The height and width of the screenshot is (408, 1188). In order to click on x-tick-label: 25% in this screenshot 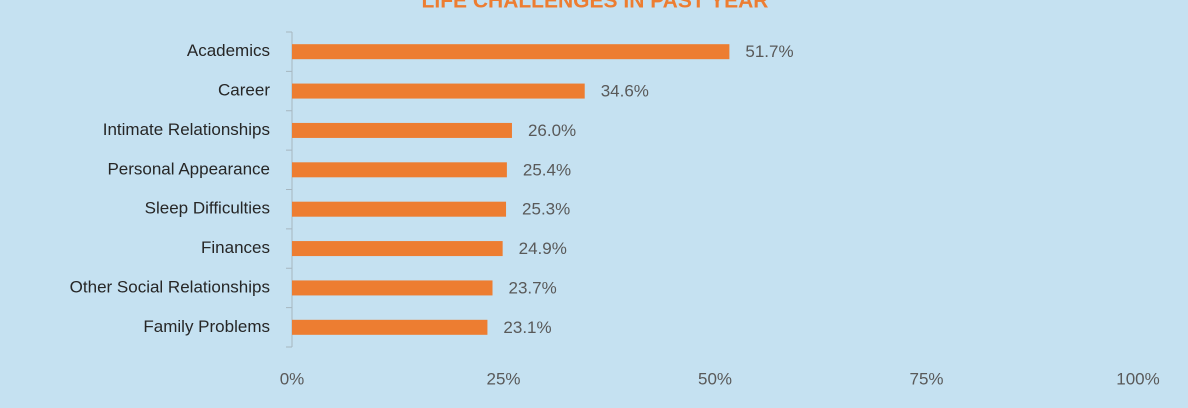, I will do `click(503, 378)`.